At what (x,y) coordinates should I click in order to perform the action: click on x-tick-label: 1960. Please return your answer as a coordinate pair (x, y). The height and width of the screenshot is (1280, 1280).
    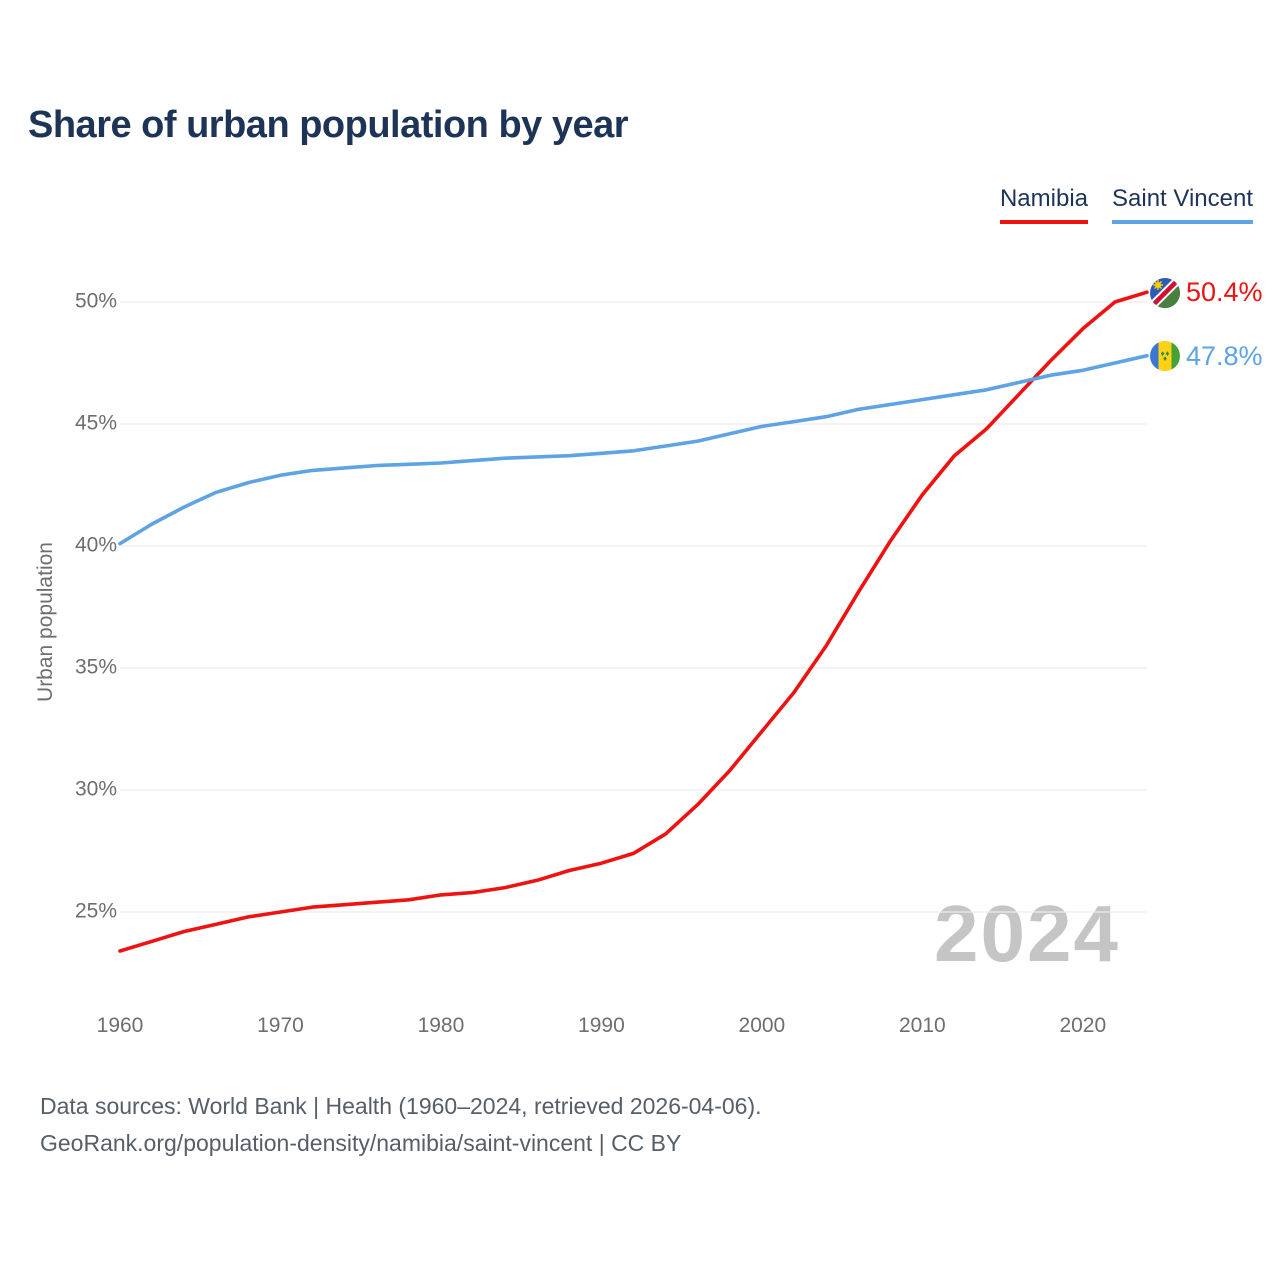
    Looking at the image, I should click on (120, 1025).